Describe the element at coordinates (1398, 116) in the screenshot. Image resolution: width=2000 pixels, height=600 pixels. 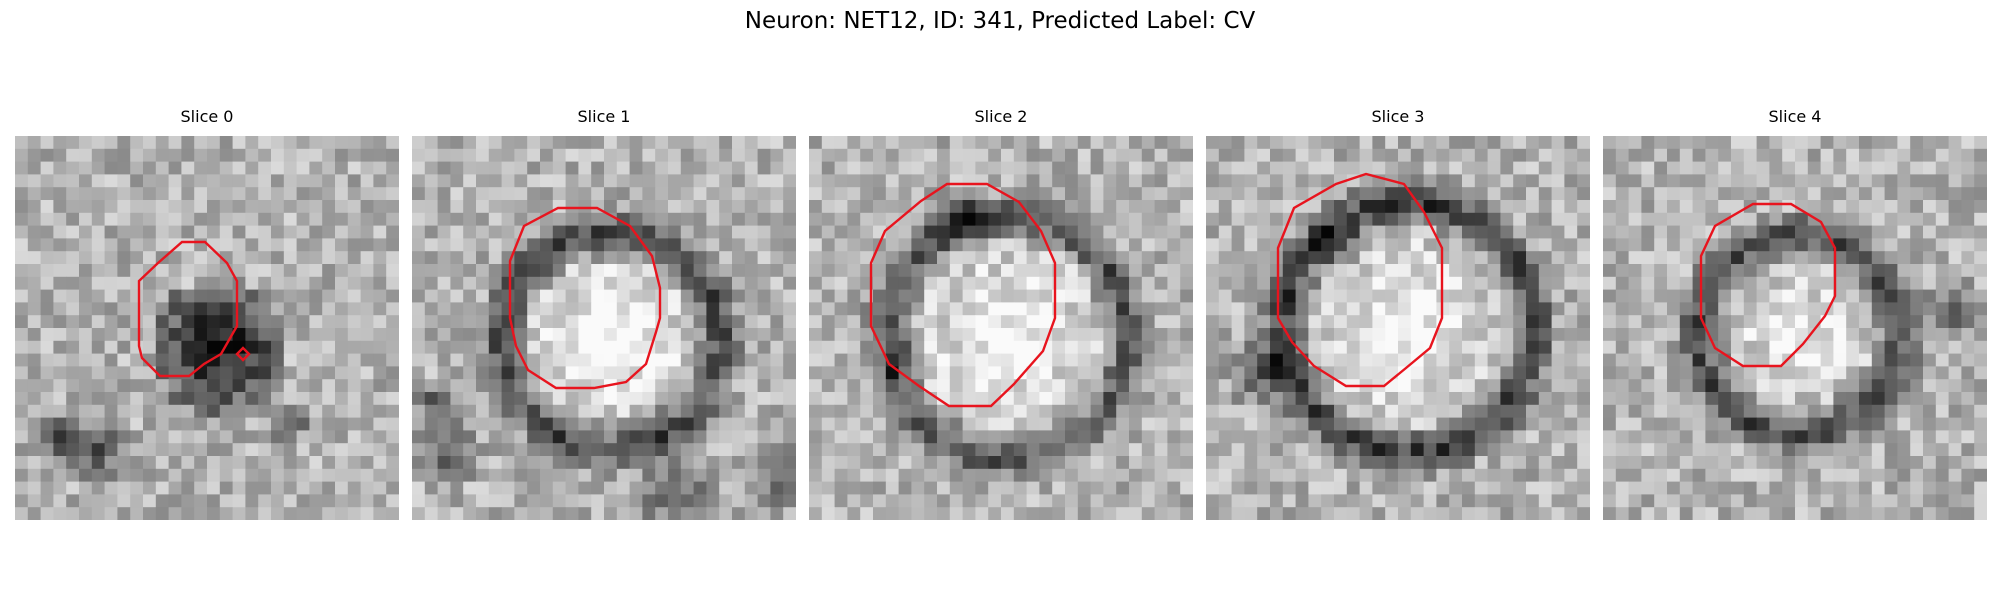
I see `slice-title-3: Slice 3` at that location.